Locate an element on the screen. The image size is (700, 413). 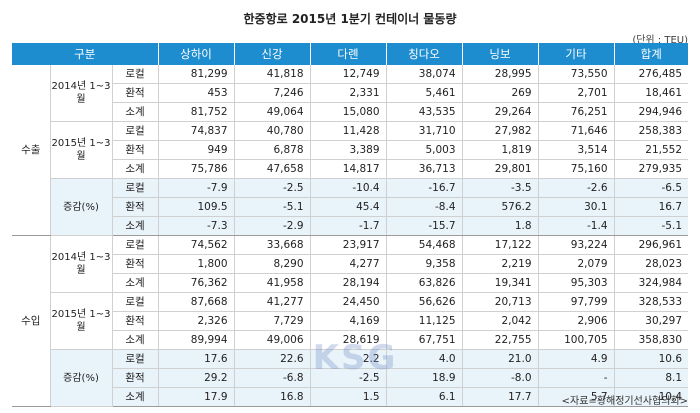
value-cell: 2,326 is located at coordinates (196, 321).